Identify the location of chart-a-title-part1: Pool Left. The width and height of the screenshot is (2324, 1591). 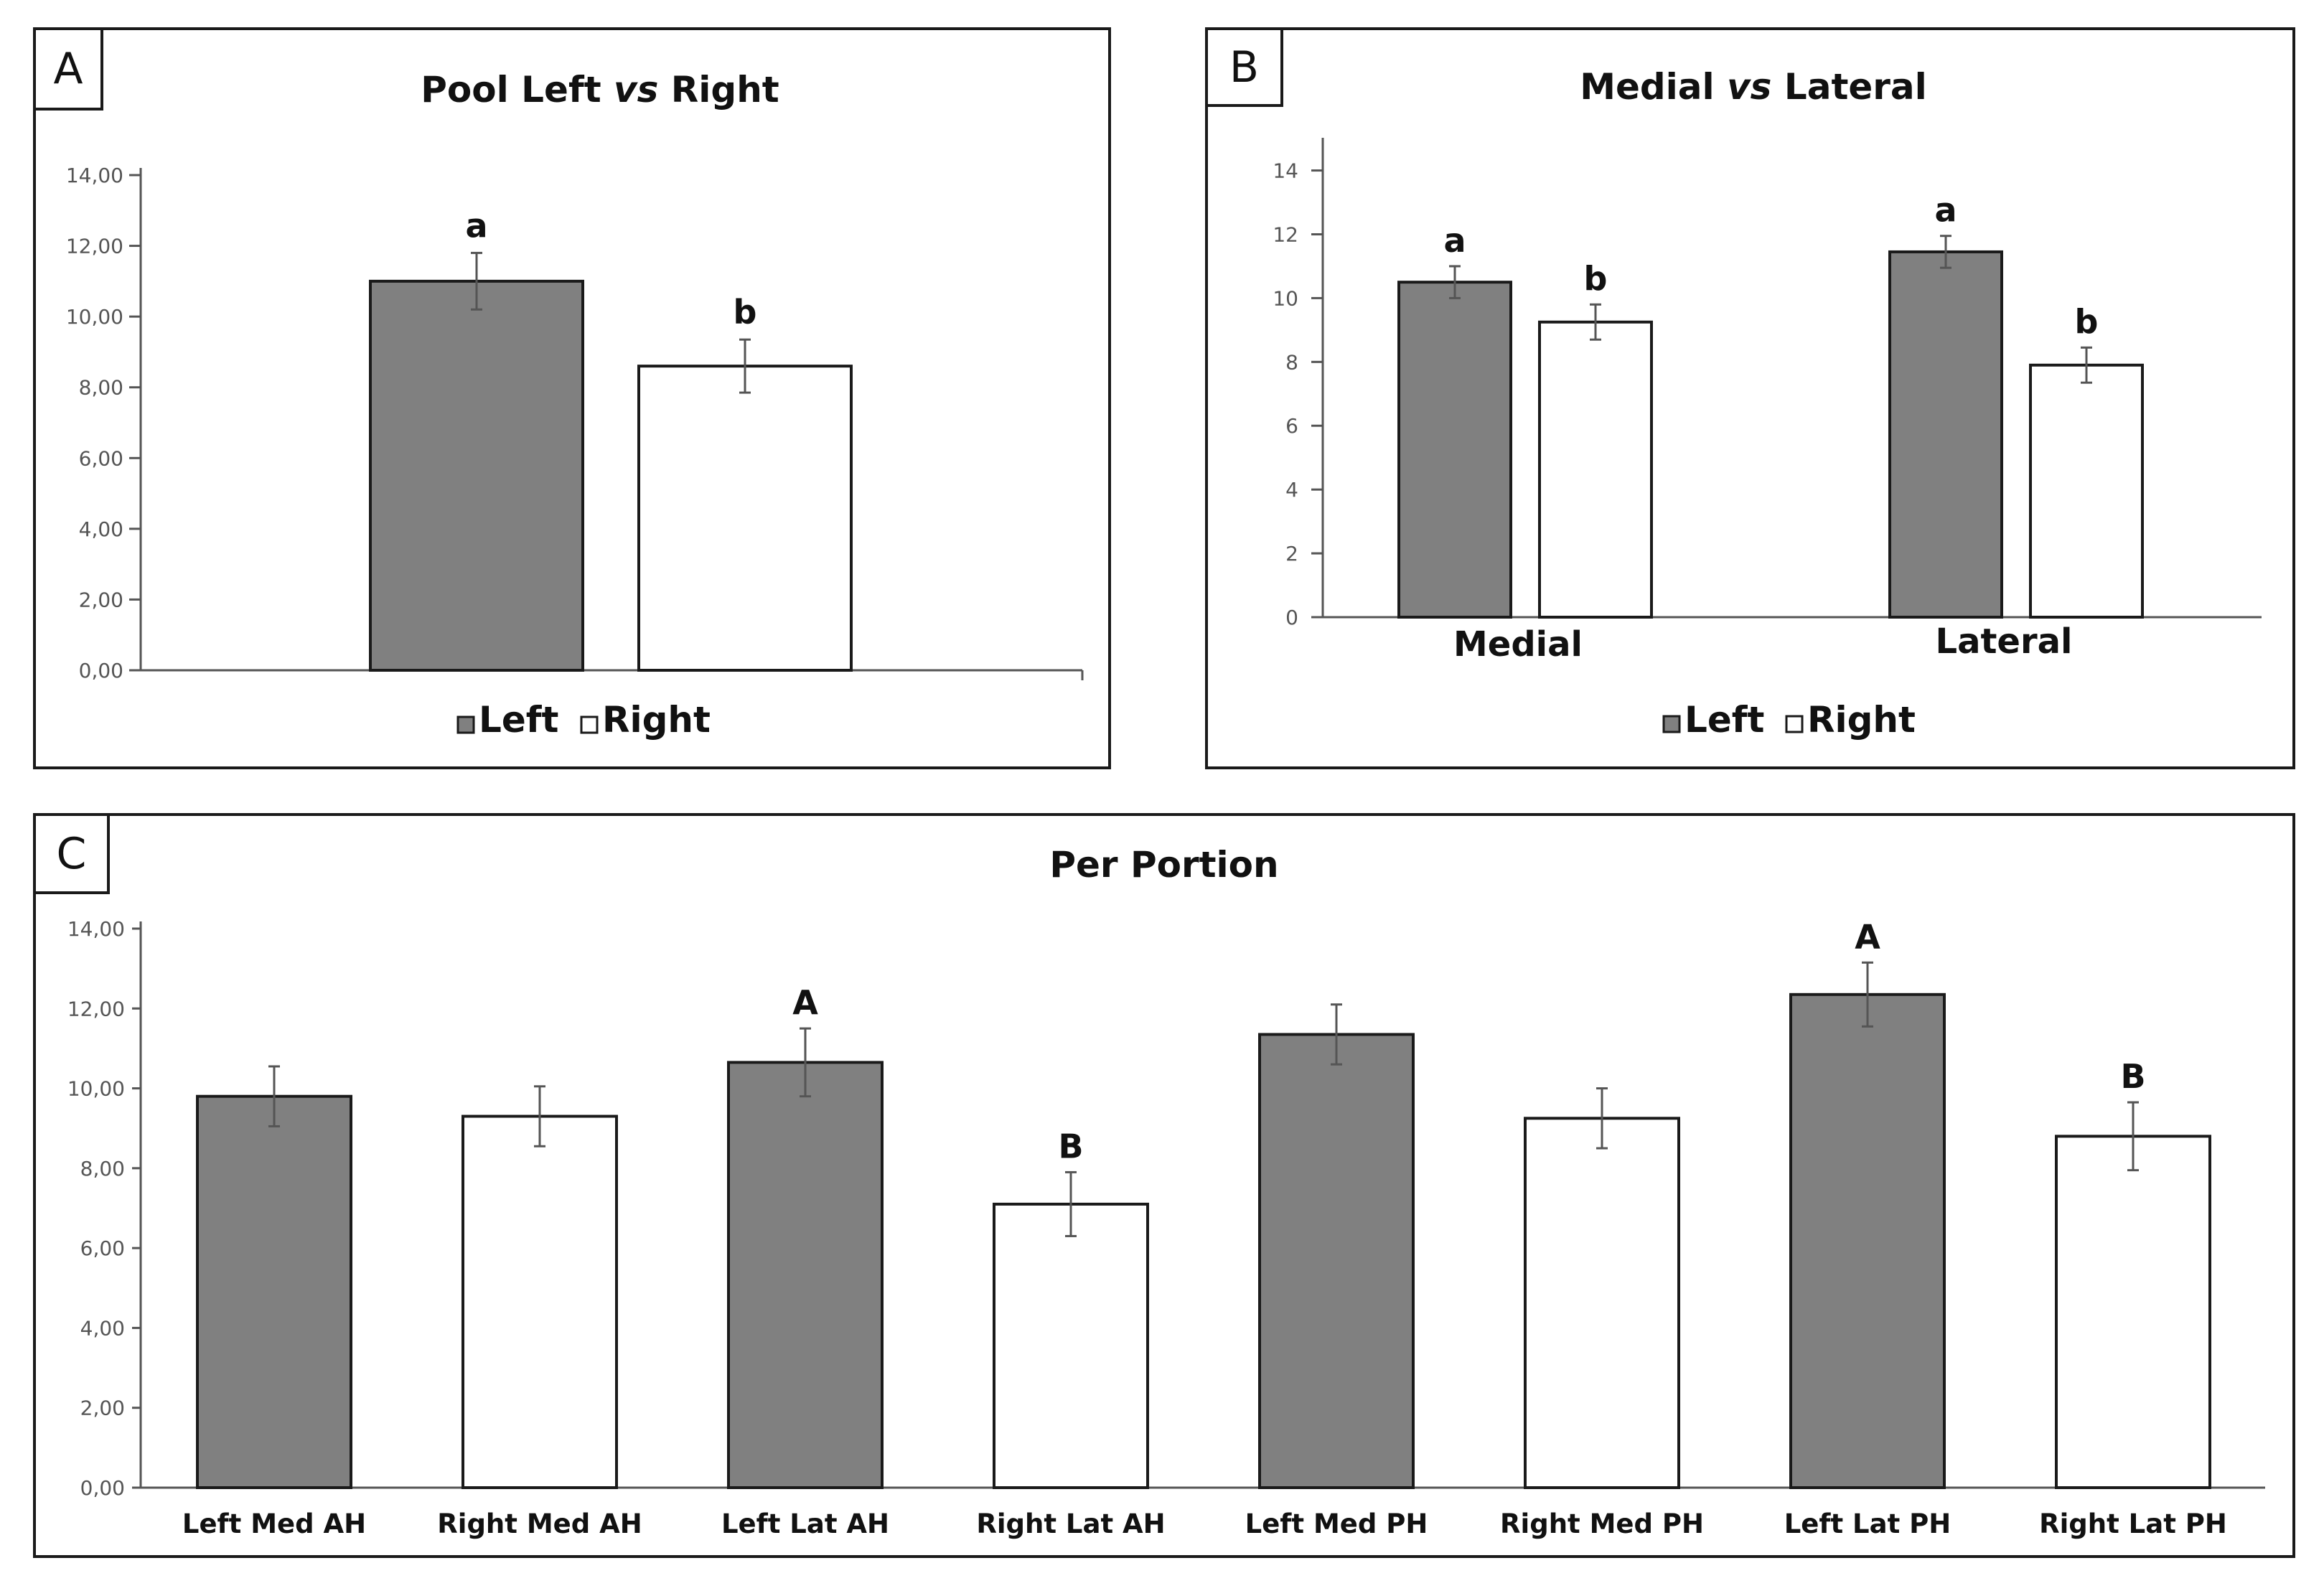
(517, 90).